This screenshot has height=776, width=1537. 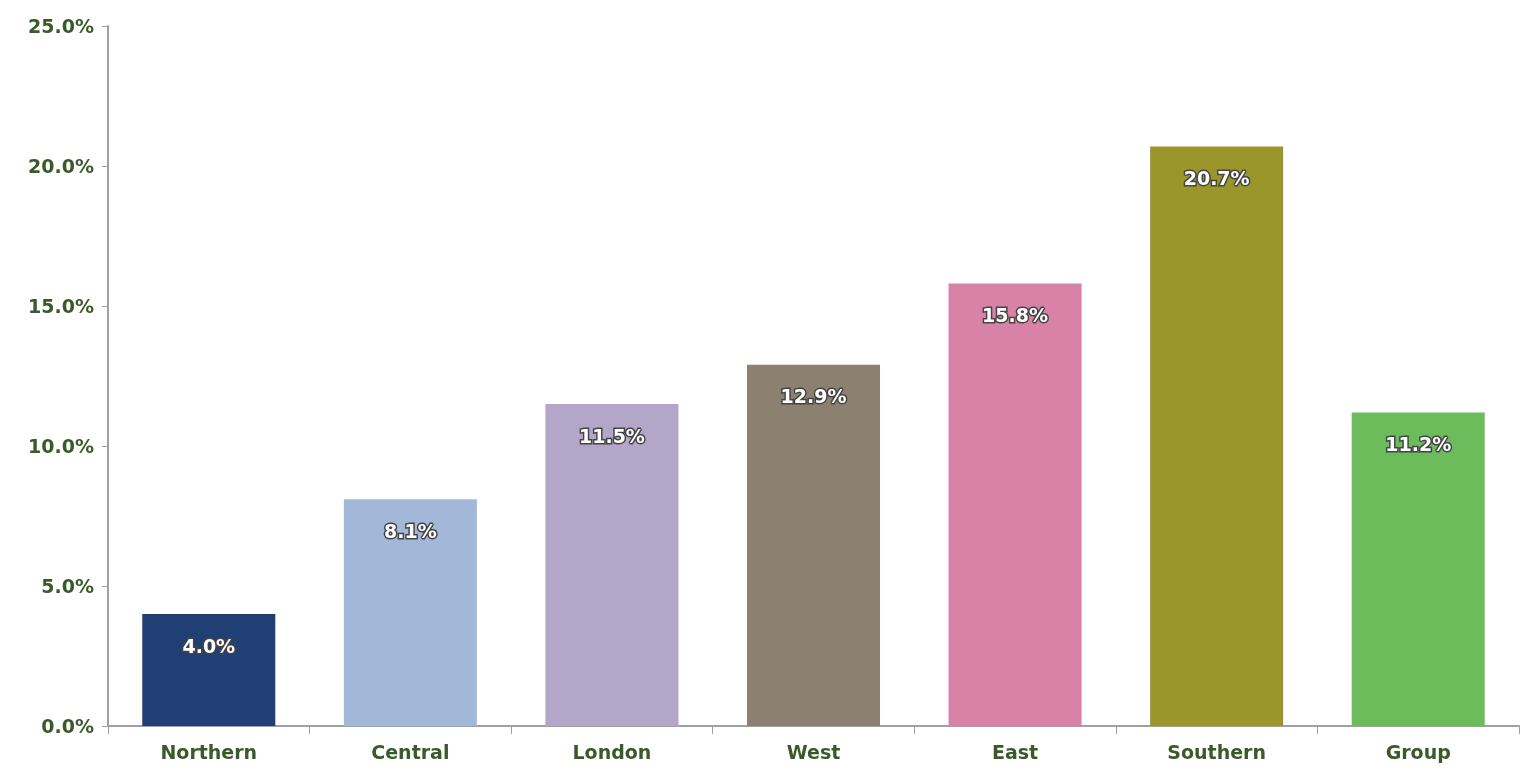 What do you see at coordinates (813, 751) in the screenshot?
I see `x-tick-label: West` at bounding box center [813, 751].